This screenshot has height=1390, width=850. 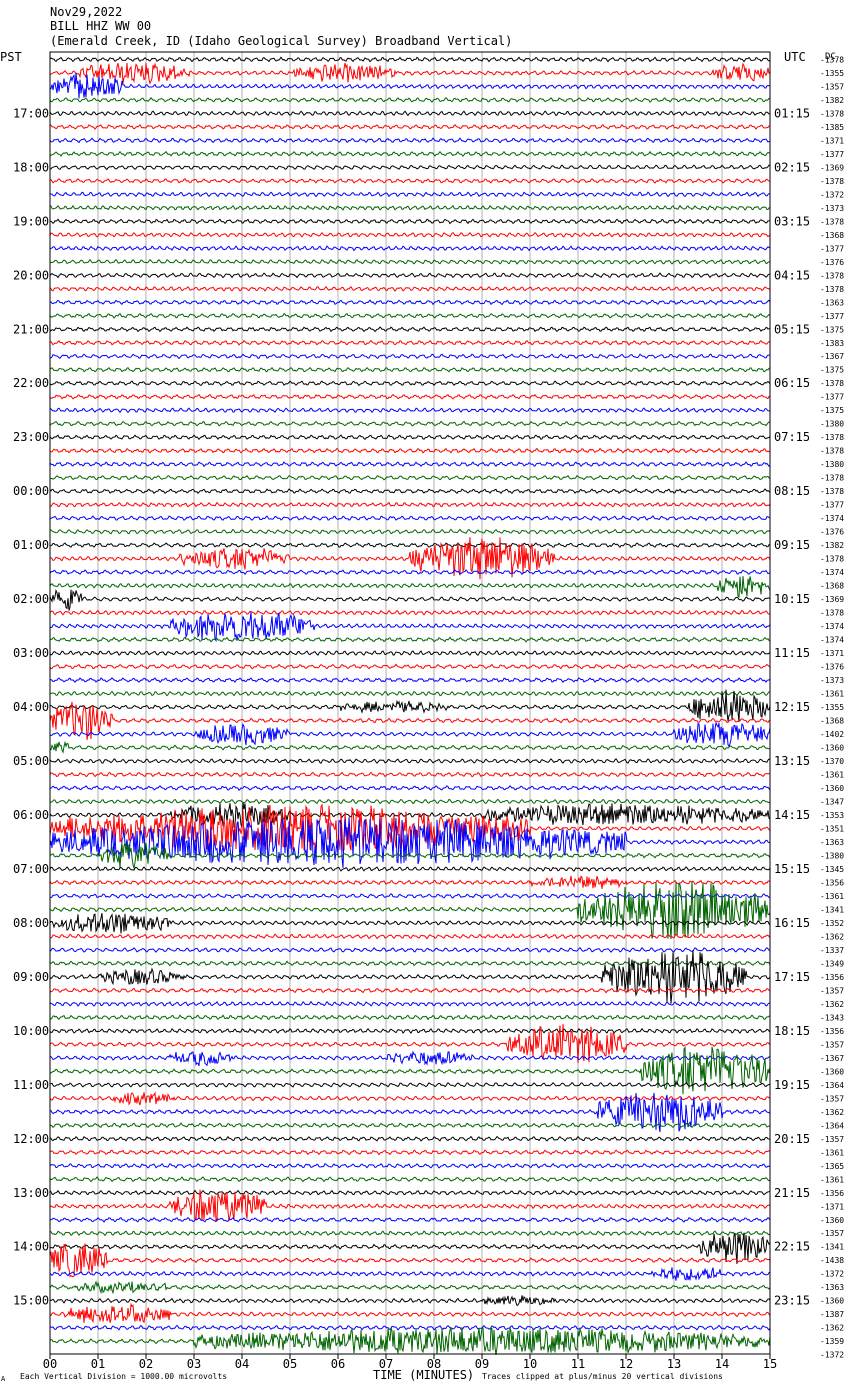 What do you see at coordinates (626, 1364) in the screenshot?
I see `x-tick-label: 12` at bounding box center [626, 1364].